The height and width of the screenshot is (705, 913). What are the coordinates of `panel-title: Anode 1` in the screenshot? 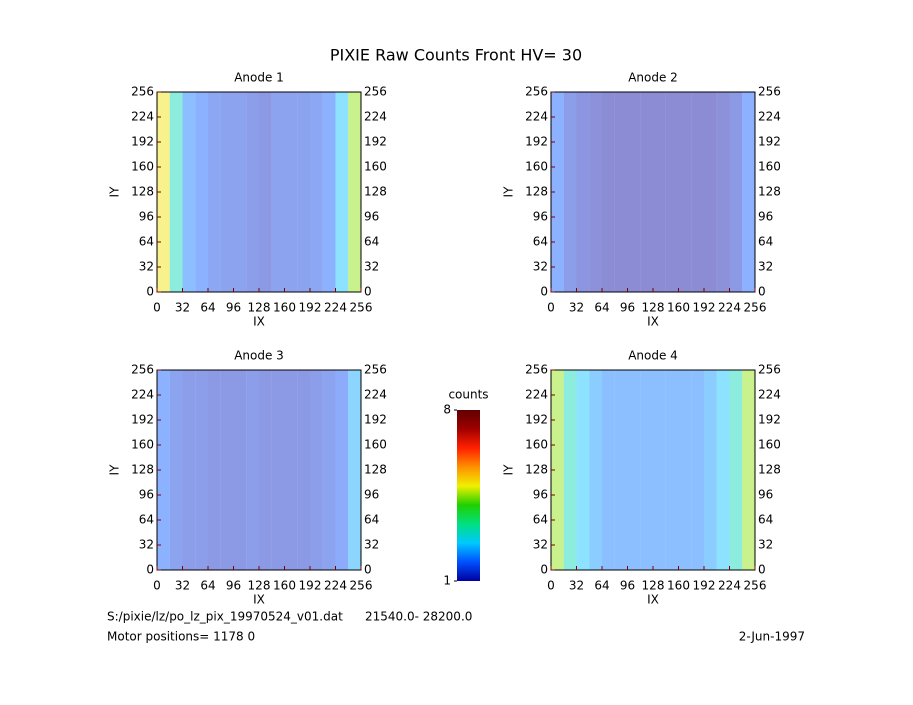 It's located at (259, 78).